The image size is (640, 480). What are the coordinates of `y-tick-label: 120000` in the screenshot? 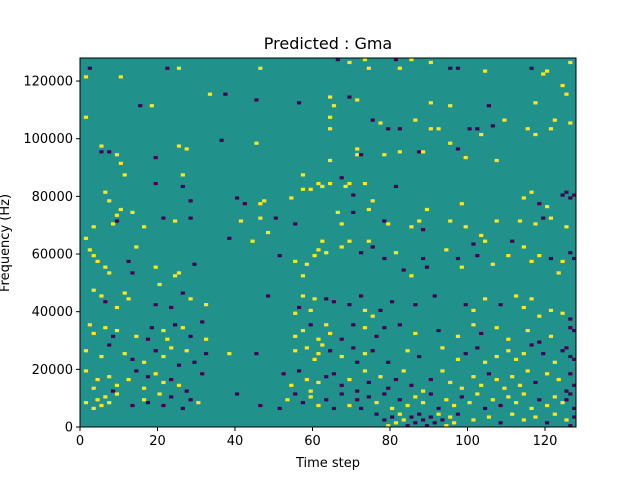 It's located at (48, 82).